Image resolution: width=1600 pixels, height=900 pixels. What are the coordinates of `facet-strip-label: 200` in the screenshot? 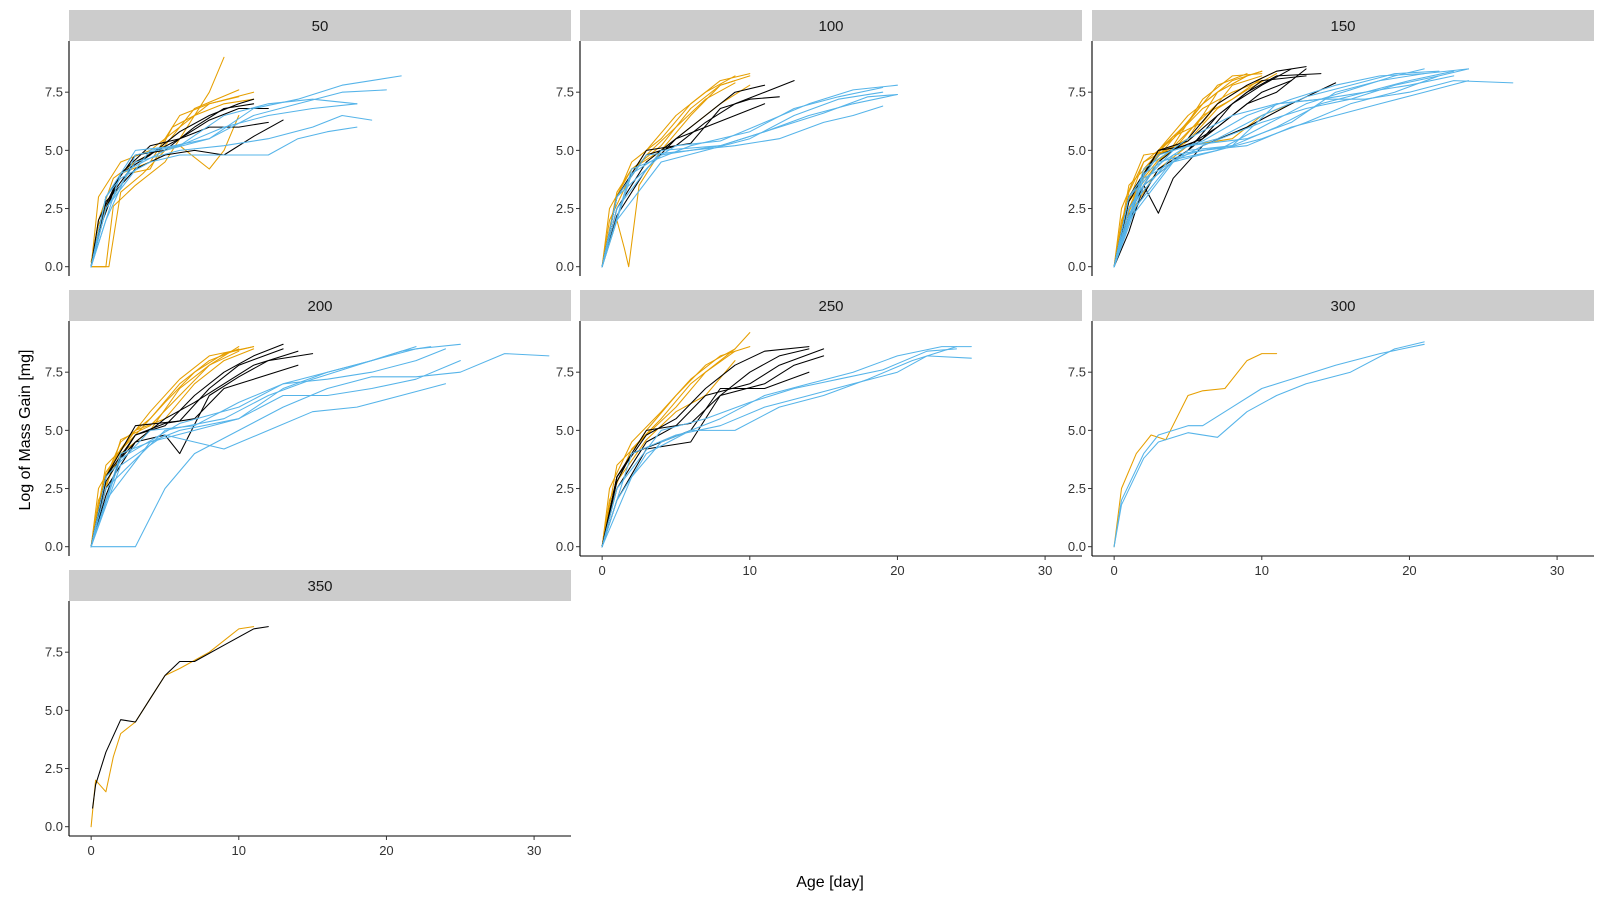 It's located at (319, 306).